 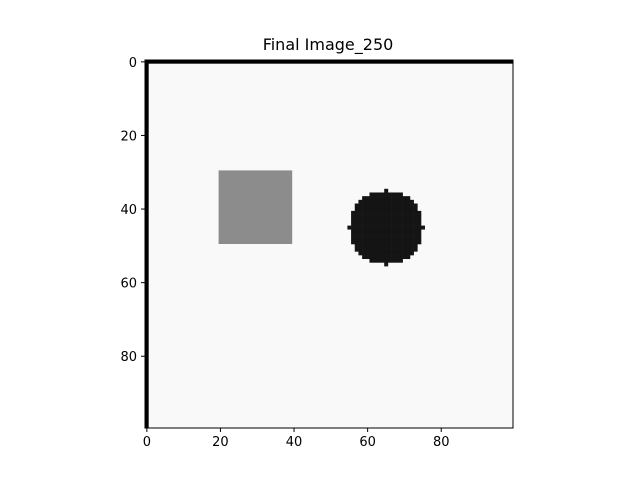 What do you see at coordinates (294, 442) in the screenshot?
I see `x-tick-label: 40` at bounding box center [294, 442].